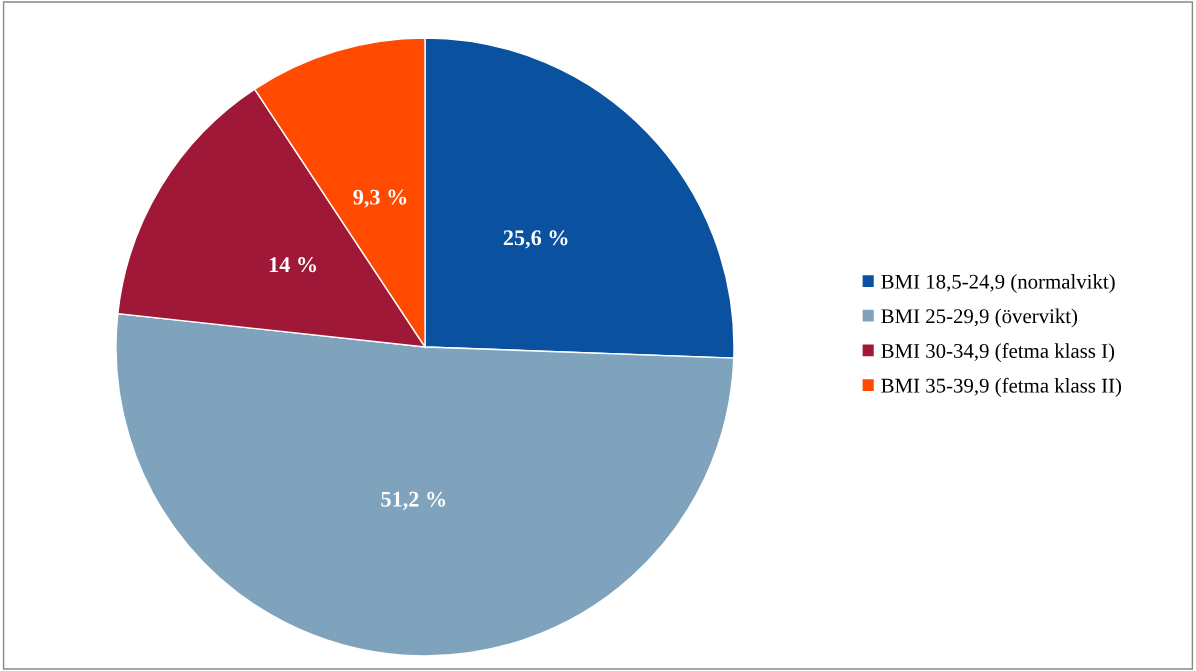 The width and height of the screenshot is (1196, 671). Describe the element at coordinates (979, 318) in the screenshot. I see `legend-label: BMI 25-29,9 (övervikt)` at that location.